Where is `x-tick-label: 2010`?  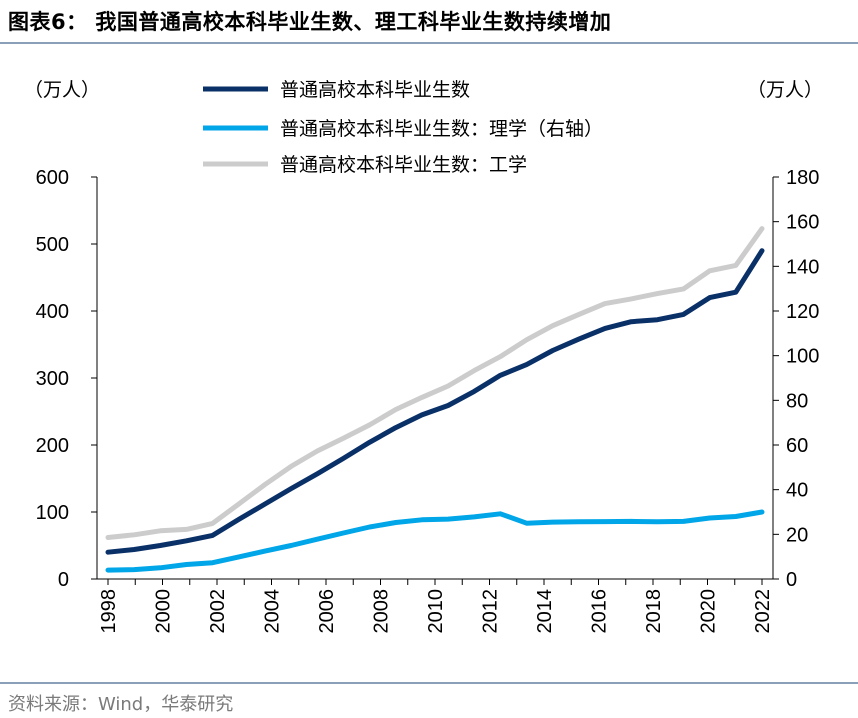 x-tick-label: 2010 is located at coordinates (436, 611).